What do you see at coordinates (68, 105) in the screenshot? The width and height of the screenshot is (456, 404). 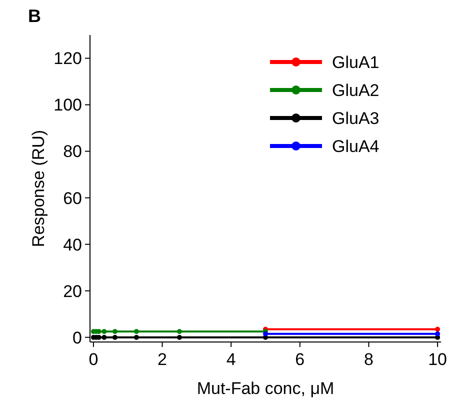 I see `y-tick-label: 100` at bounding box center [68, 105].